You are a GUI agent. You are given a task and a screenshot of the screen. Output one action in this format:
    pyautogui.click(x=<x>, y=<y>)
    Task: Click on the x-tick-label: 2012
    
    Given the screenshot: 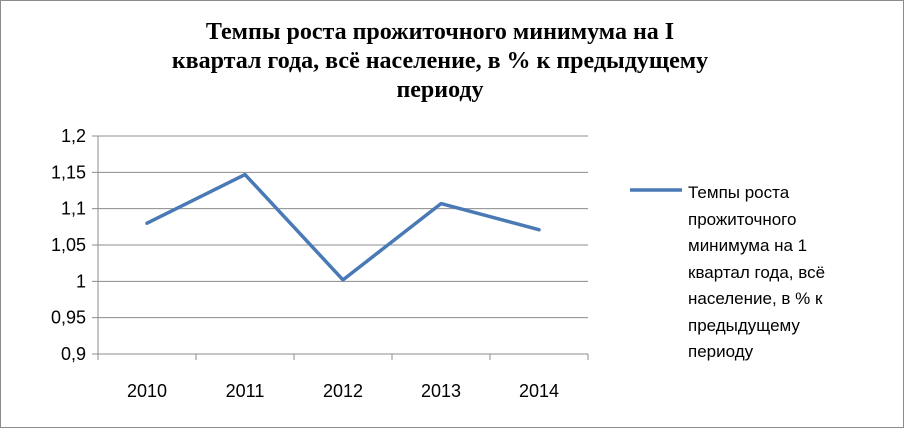 What is the action you would take?
    pyautogui.click(x=343, y=391)
    